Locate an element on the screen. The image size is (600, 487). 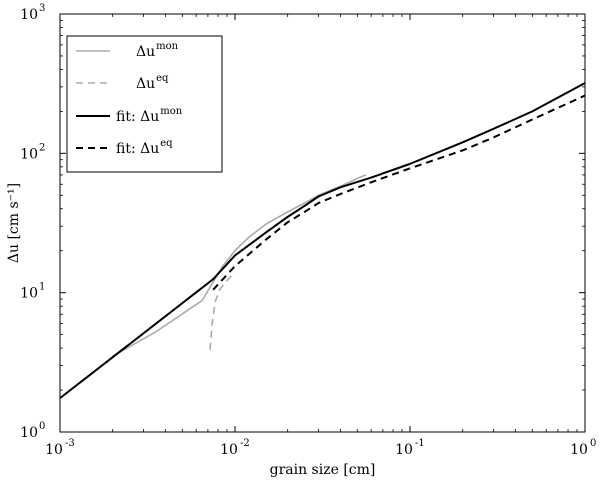
x-tick-exponent: 0 is located at coordinates (593, 443).